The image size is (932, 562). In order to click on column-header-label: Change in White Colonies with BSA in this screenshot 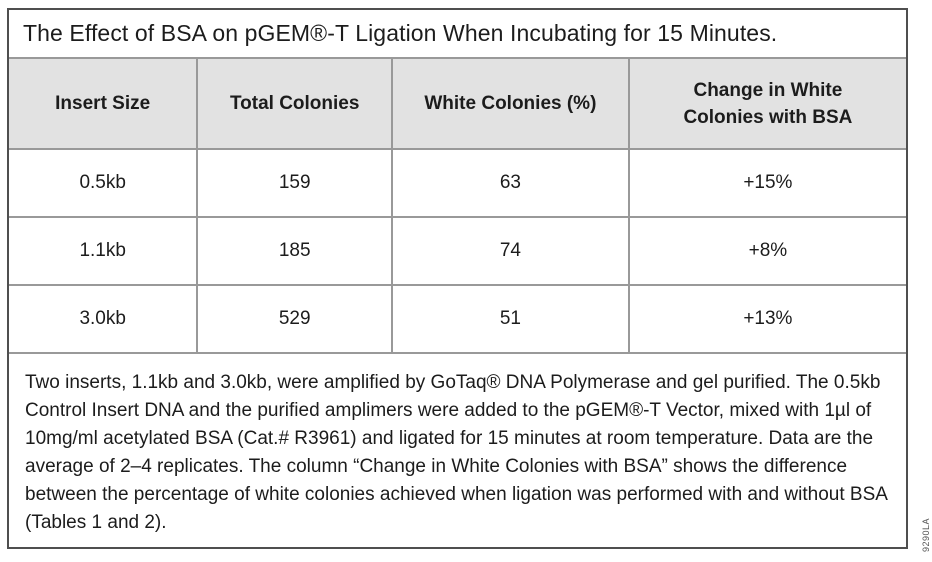, I will do `click(768, 103)`.